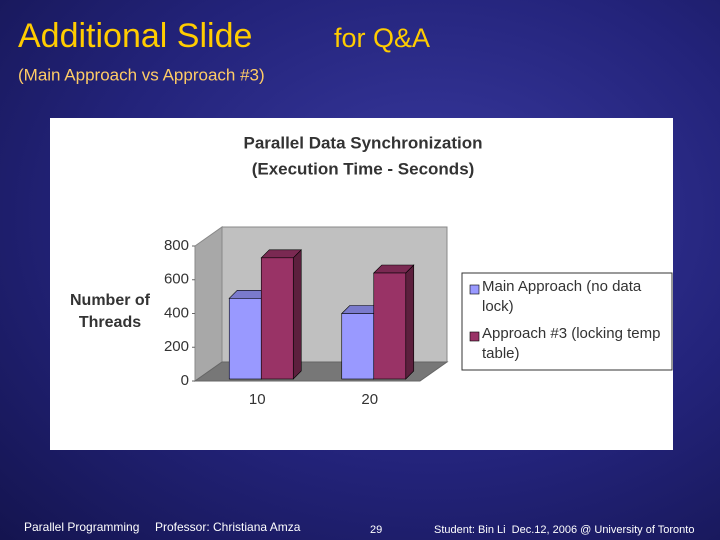  What do you see at coordinates (257, 399) in the screenshot?
I see `x-tick-label: 10` at bounding box center [257, 399].